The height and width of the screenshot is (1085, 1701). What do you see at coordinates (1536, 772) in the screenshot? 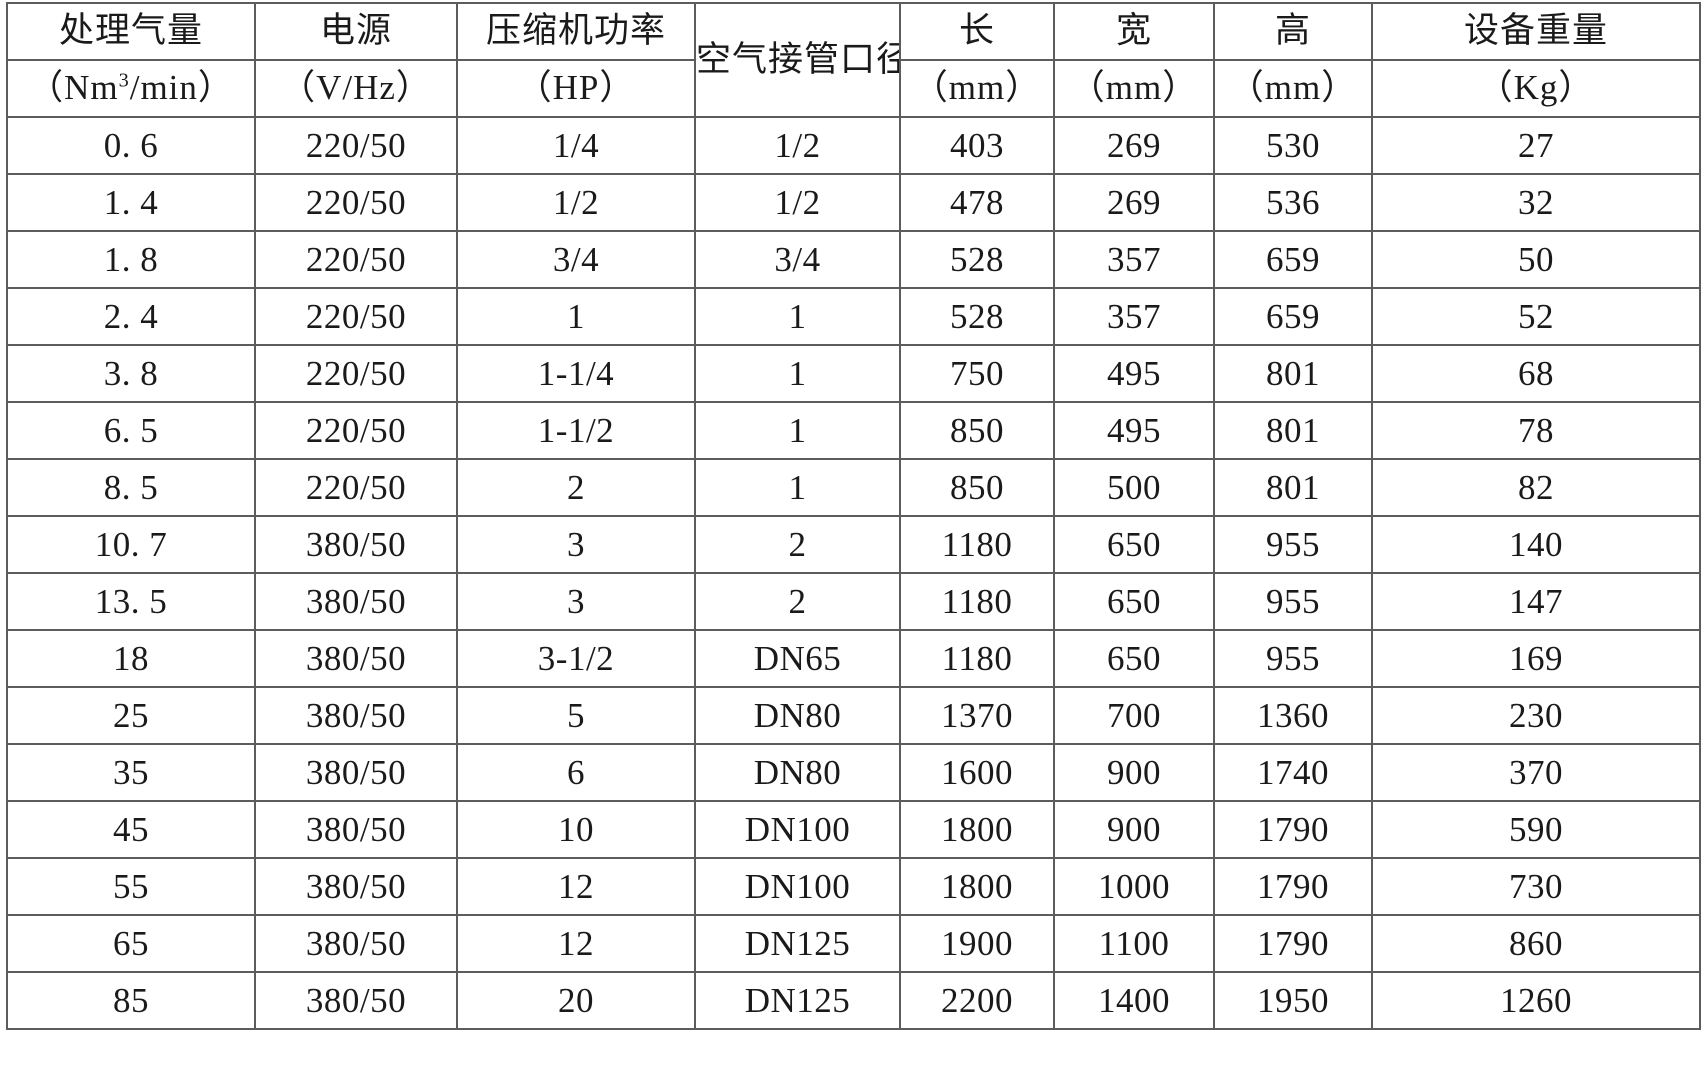
I see `cell-weight: 370` at bounding box center [1536, 772].